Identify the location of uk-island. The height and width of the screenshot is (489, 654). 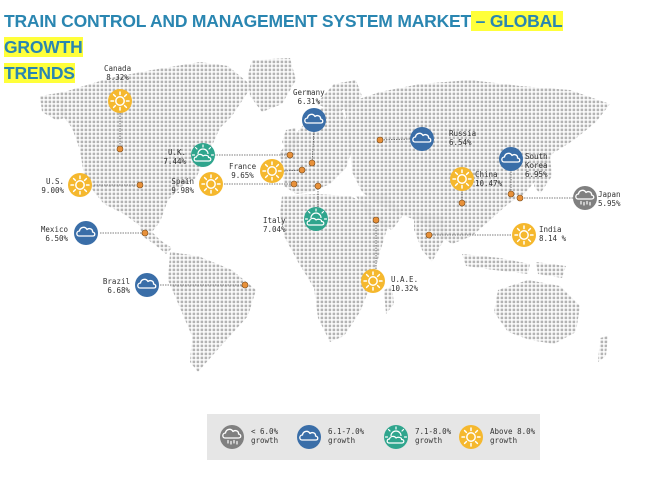
(290, 140).